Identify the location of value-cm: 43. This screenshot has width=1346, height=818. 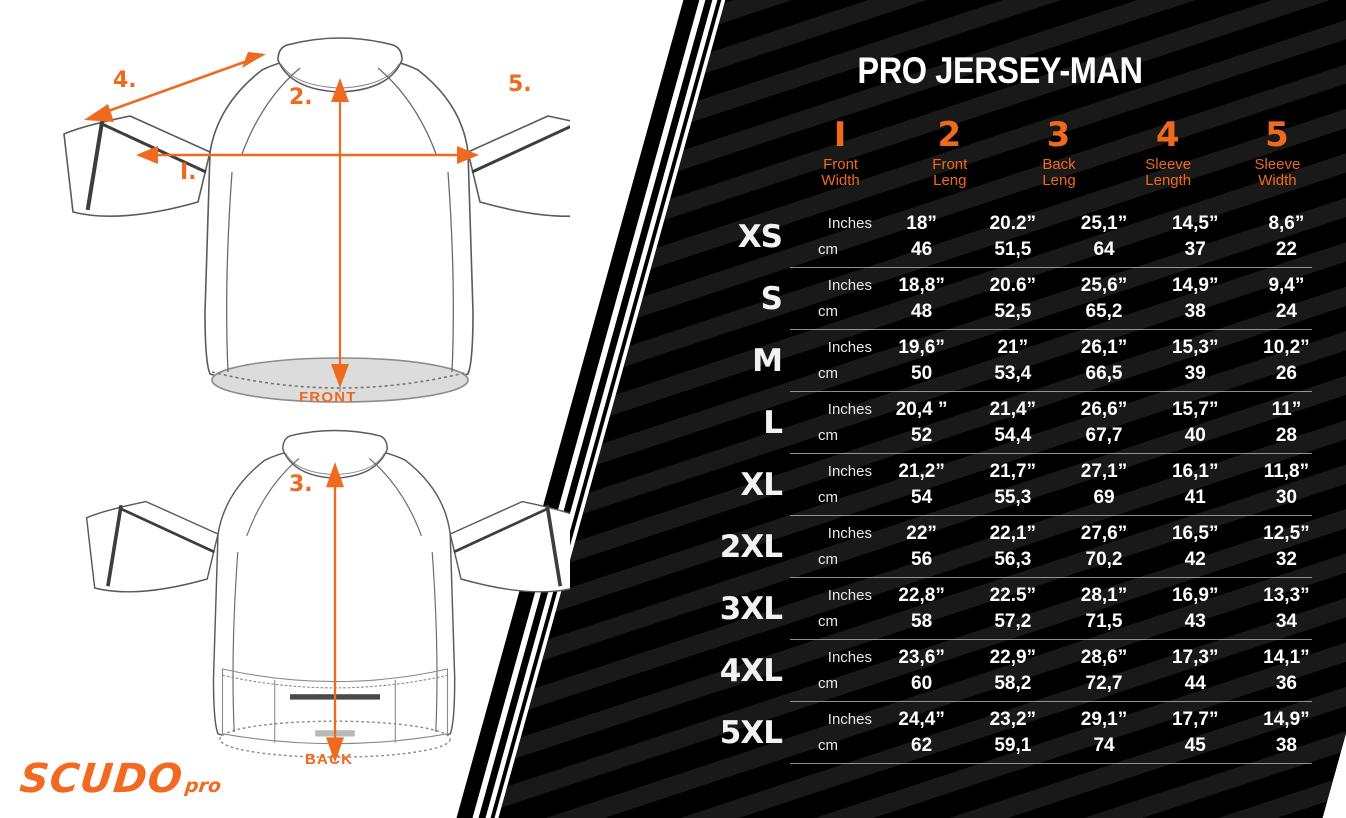
(1195, 621).